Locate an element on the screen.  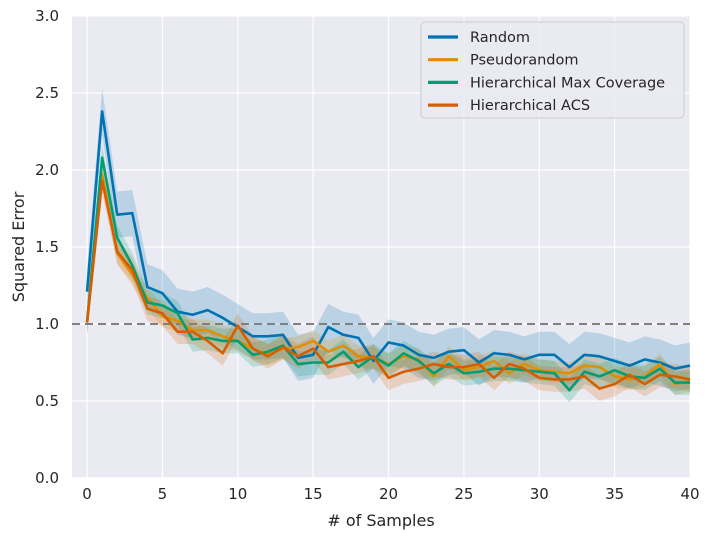
x-tick-label: 40 is located at coordinates (689, 494).